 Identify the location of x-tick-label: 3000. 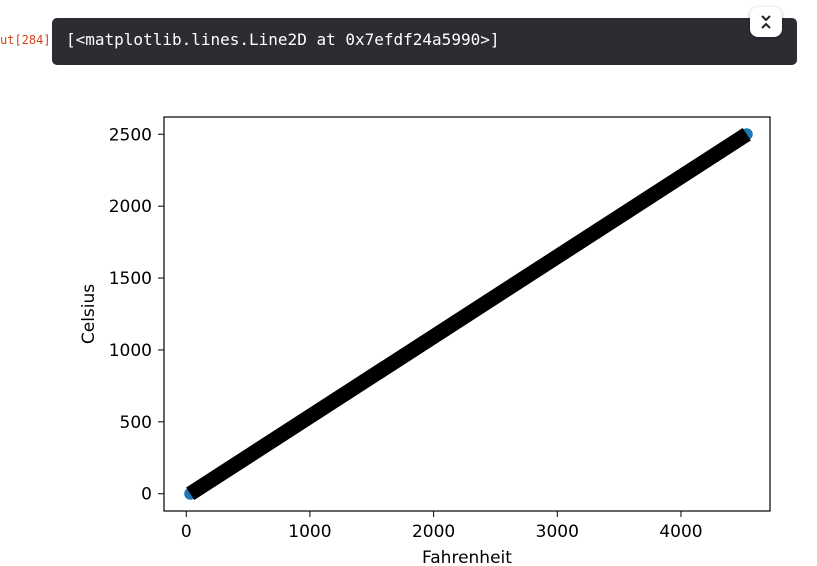
(557, 532).